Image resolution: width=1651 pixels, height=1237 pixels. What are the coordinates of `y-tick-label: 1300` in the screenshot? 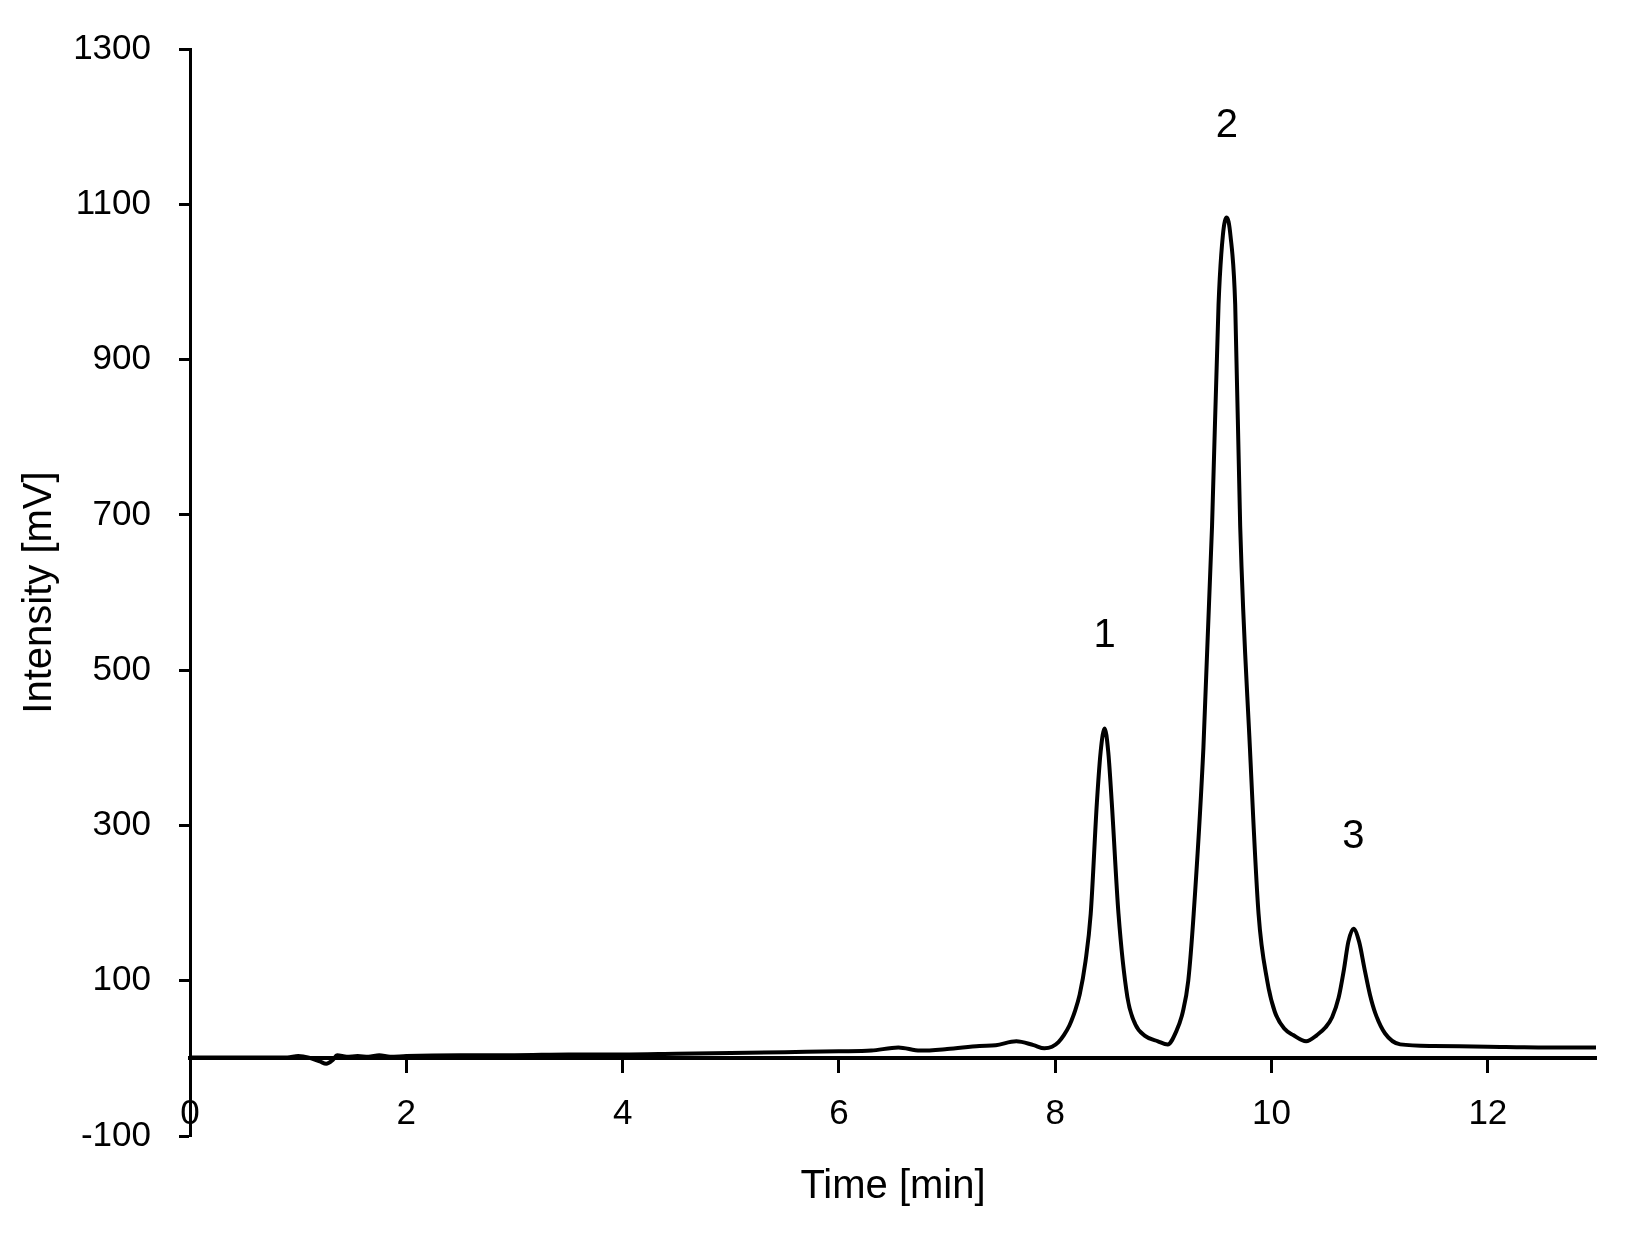 It's located at (112, 46).